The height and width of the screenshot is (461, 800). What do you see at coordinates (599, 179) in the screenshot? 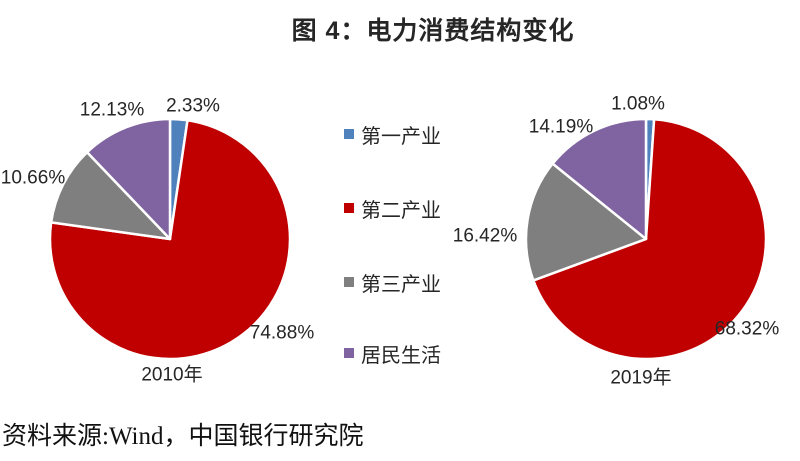
I see `pie-slice-2019年-居民生活` at bounding box center [599, 179].